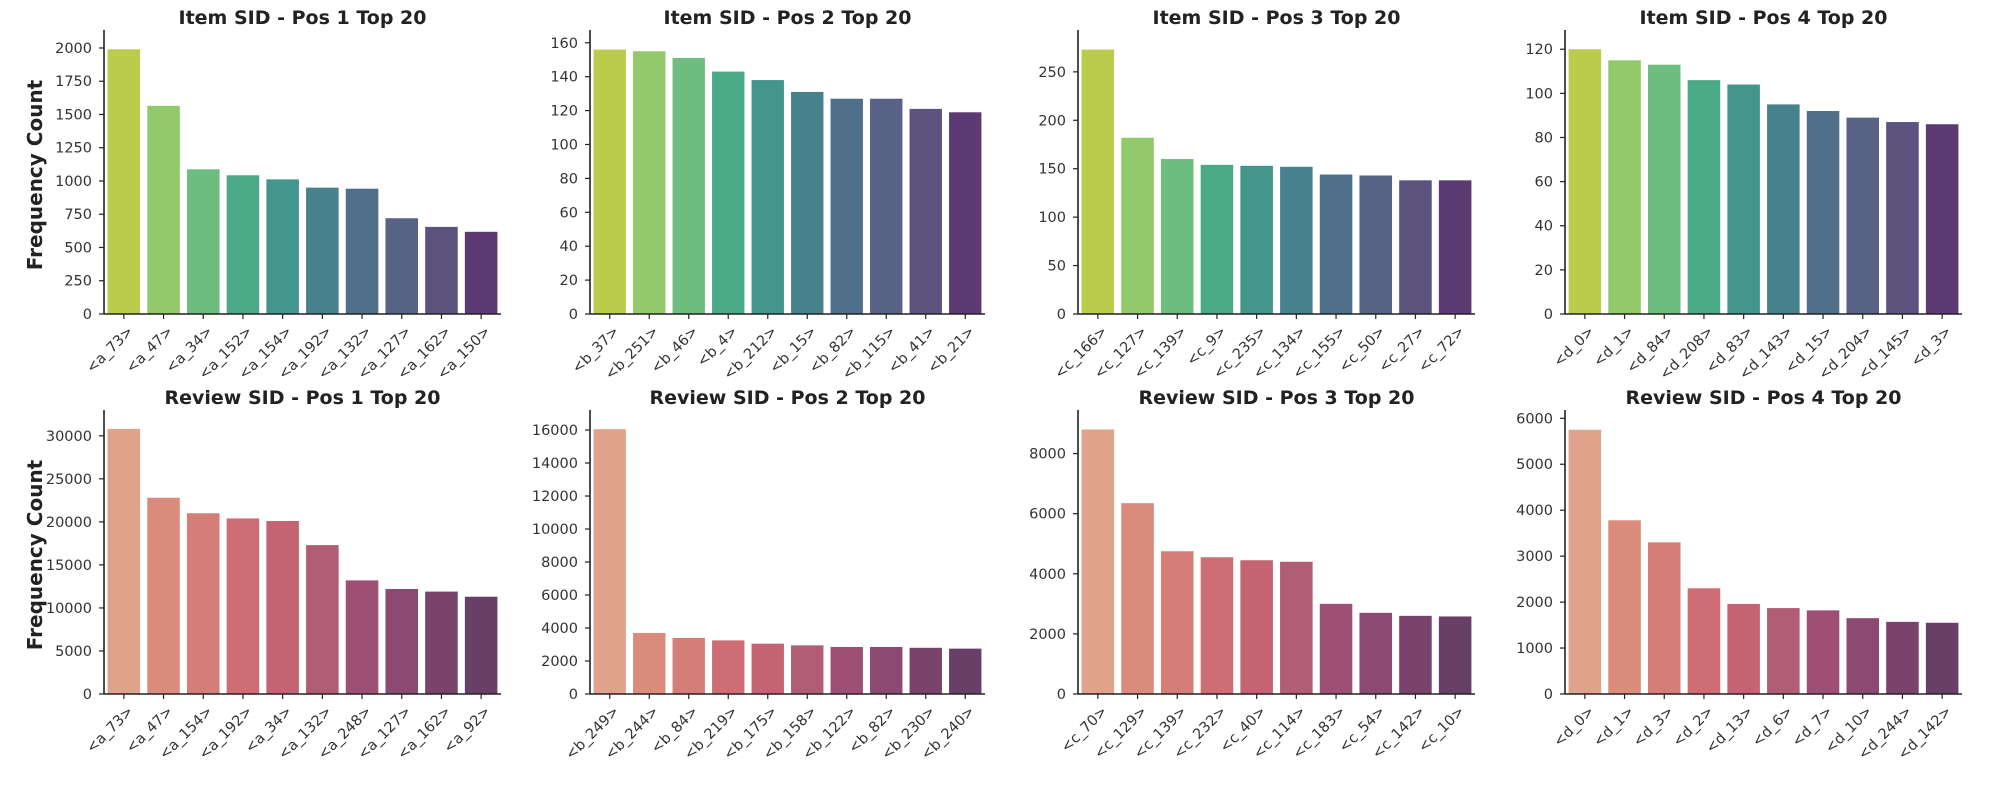 This screenshot has height=792, width=1992. What do you see at coordinates (788, 398) in the screenshot?
I see `chart-title: Review SID - Pos 2 Top 20` at bounding box center [788, 398].